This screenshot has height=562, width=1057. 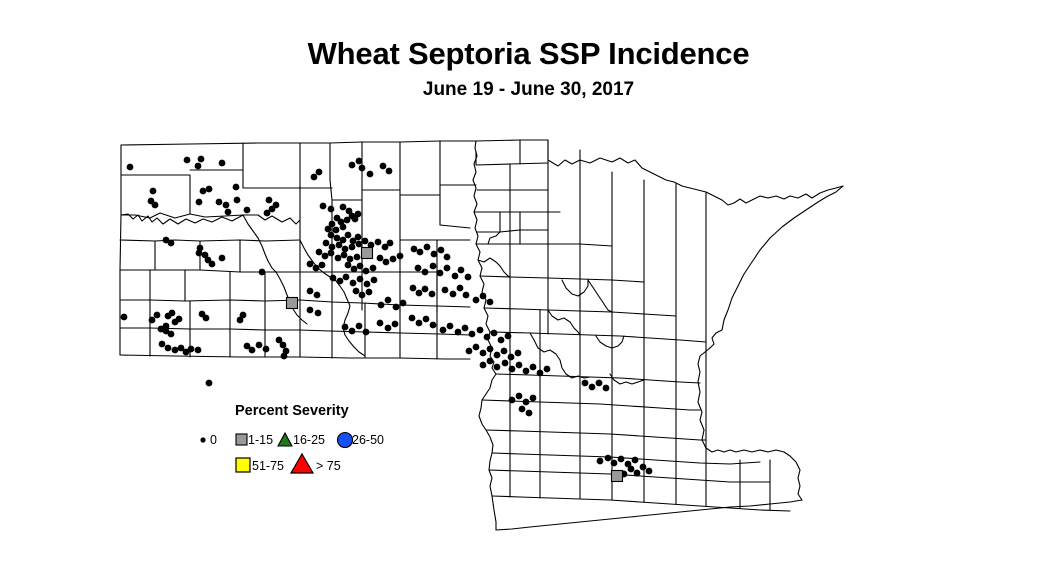 What do you see at coordinates (308, 257) in the screenshot?
I see `county-boundaries` at bounding box center [308, 257].